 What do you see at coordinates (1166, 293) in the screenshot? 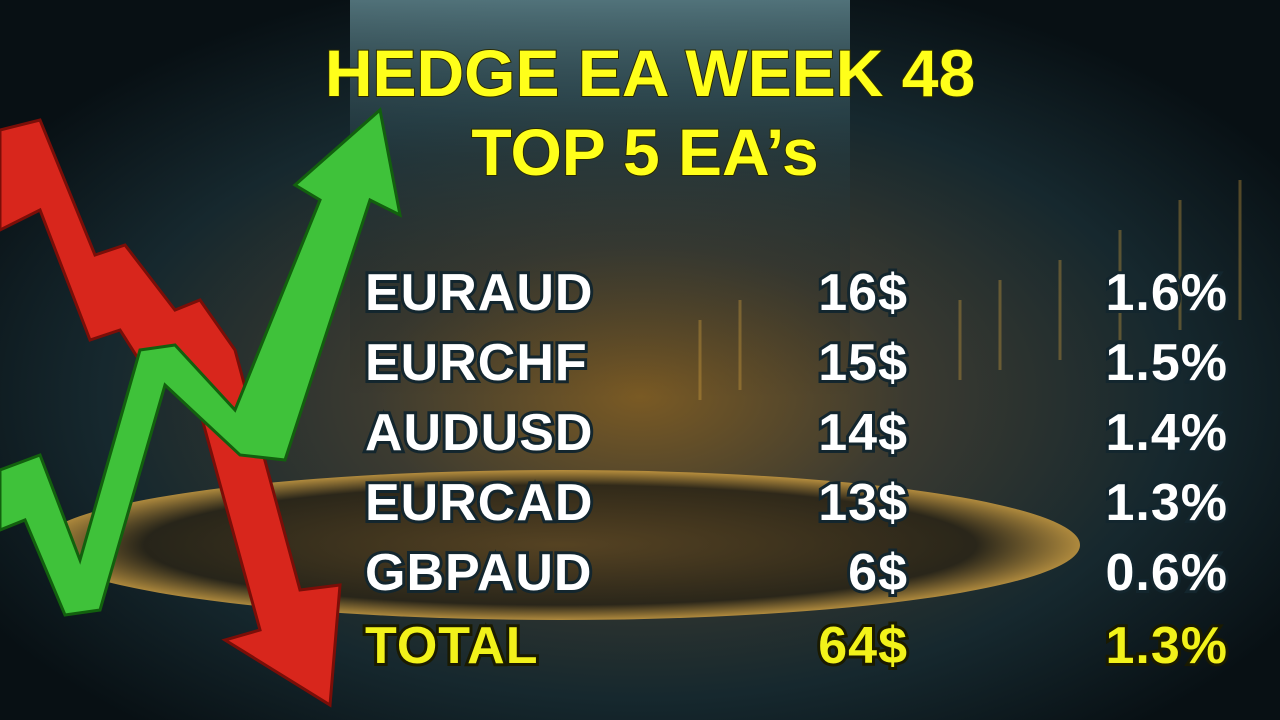
I see `profit-percent: 1.6%` at bounding box center [1166, 293].